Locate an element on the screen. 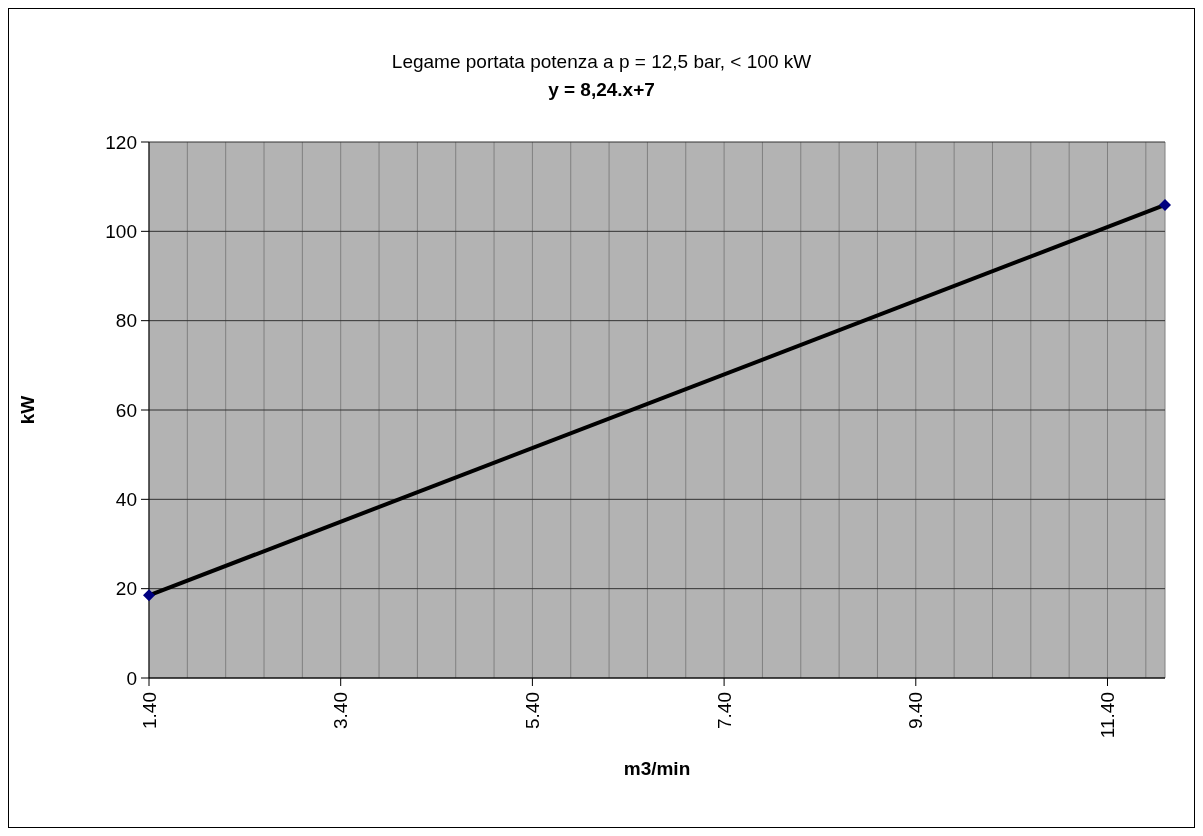 This screenshot has height=836, width=1203. x-tick-label: 7.40 is located at coordinates (724, 710).